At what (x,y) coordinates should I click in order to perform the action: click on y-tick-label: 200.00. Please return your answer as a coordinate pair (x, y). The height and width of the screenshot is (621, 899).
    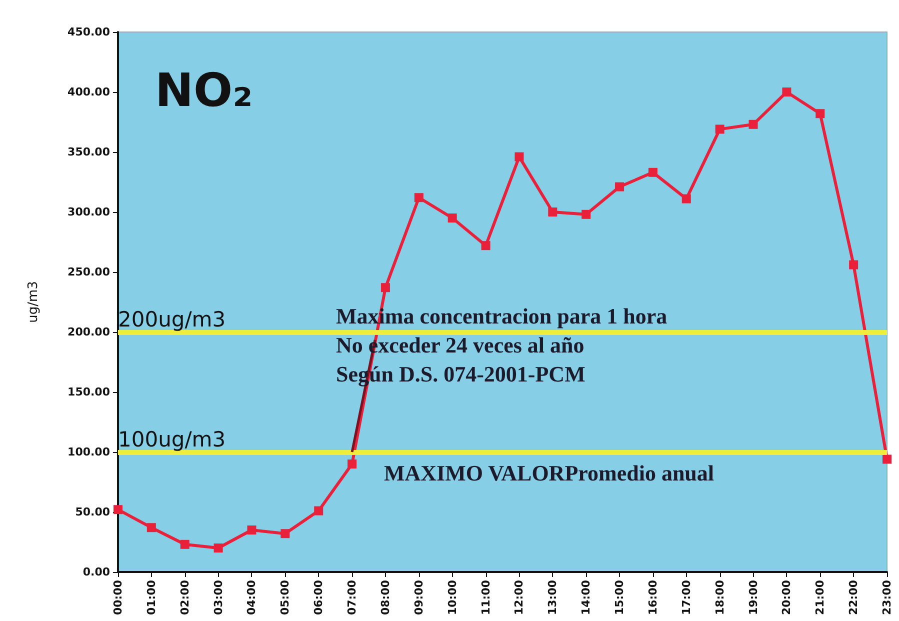
    Looking at the image, I should click on (89, 332).